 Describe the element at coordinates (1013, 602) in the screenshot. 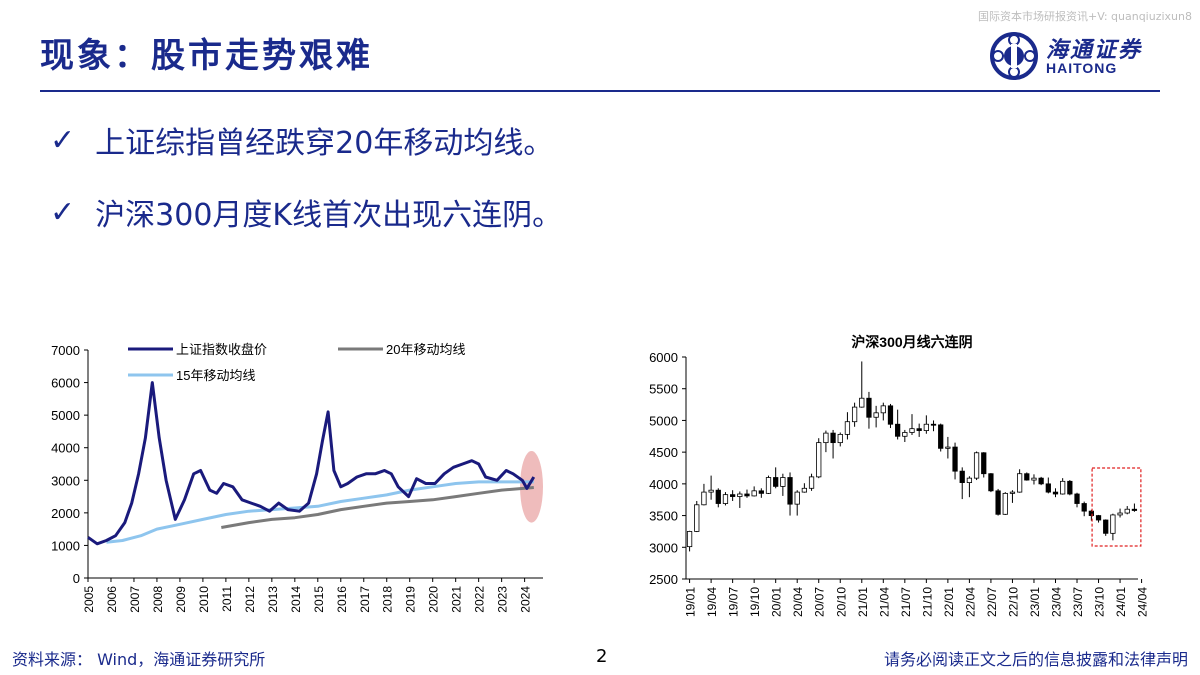

I see `x-tick-label: 22/10` at that location.